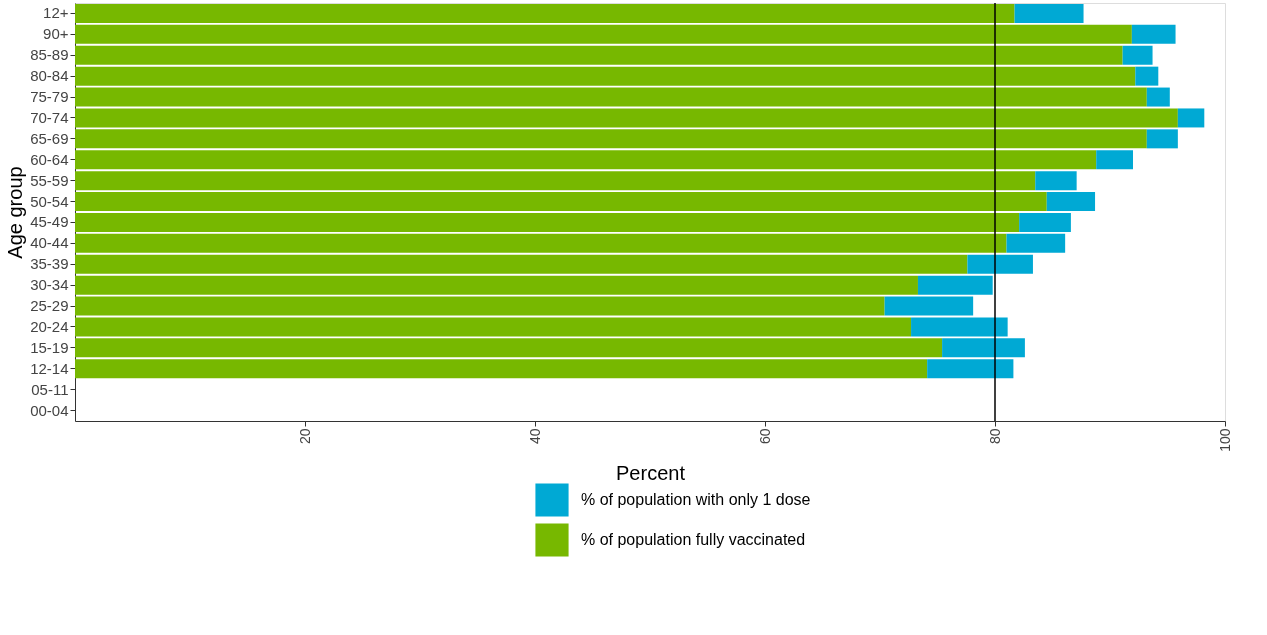  What do you see at coordinates (49, 97) in the screenshot?
I see `y-tick-label: 75-79` at bounding box center [49, 97].